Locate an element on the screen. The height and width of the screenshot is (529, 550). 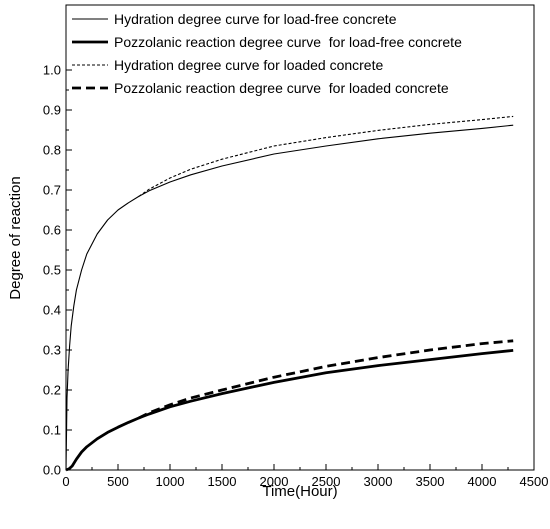
x-axis-title: Time(Hour) is located at coordinates (299, 491).